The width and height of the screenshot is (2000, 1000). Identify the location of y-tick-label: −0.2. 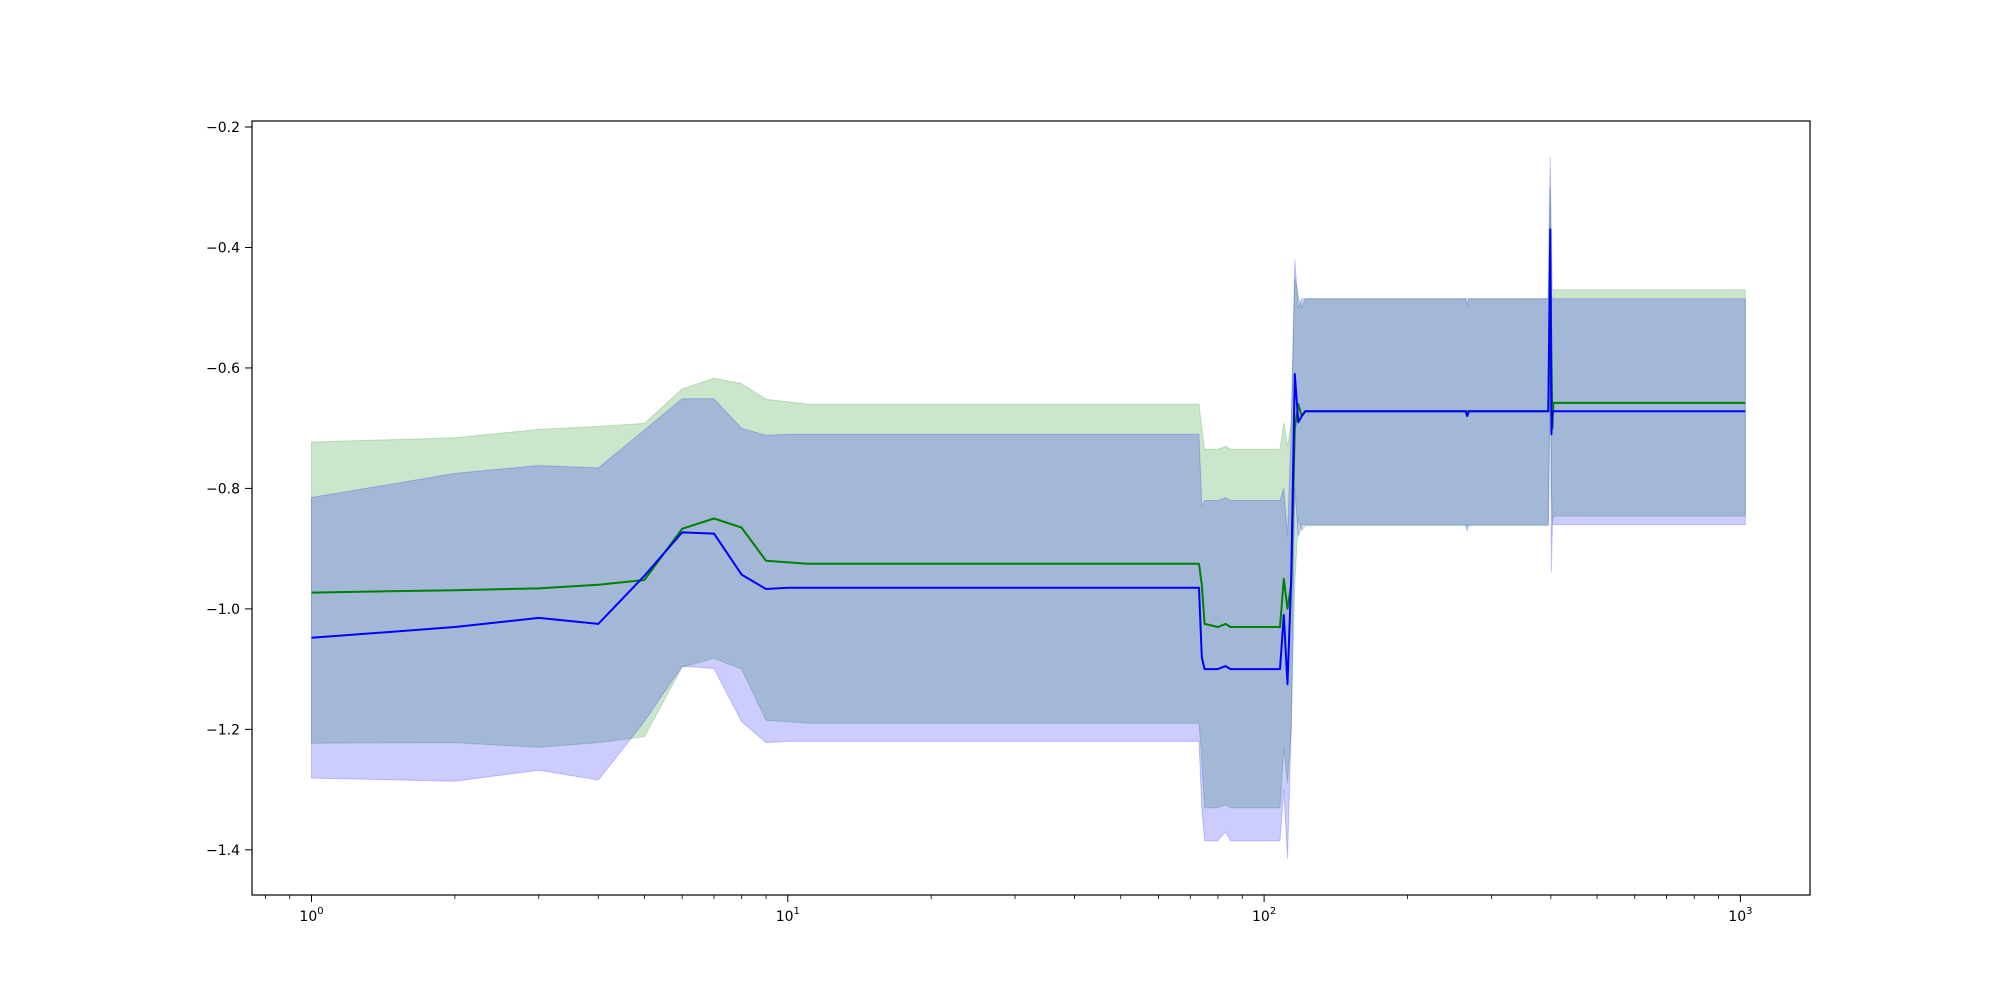
(223, 128).